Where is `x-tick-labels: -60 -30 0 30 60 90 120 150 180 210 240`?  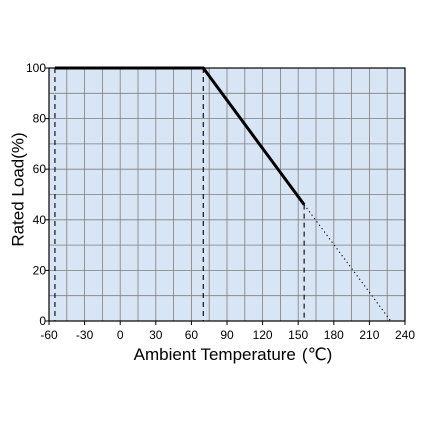 x-tick-labels: -60 -30 0 30 60 90 120 150 180 210 240 is located at coordinates (227, 331).